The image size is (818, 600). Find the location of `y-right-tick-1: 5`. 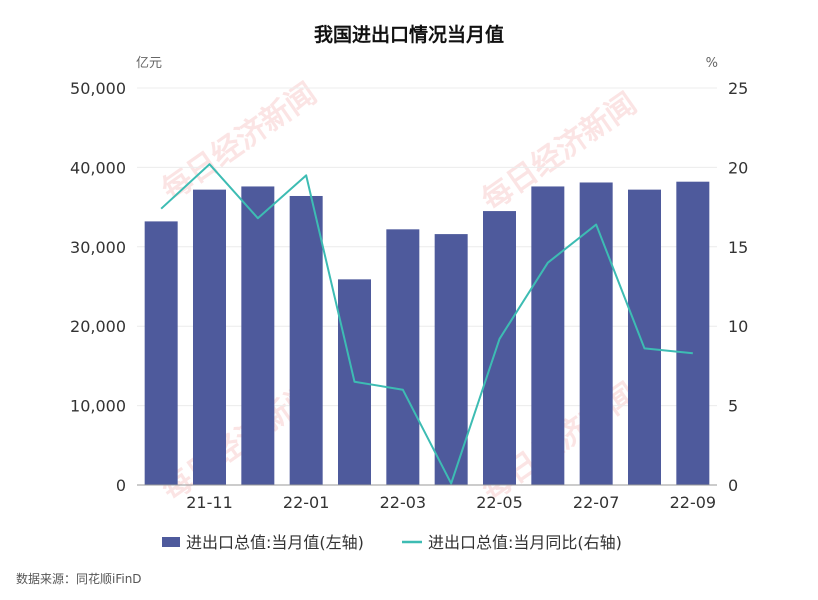

y-right-tick-1: 5 is located at coordinates (733, 406).